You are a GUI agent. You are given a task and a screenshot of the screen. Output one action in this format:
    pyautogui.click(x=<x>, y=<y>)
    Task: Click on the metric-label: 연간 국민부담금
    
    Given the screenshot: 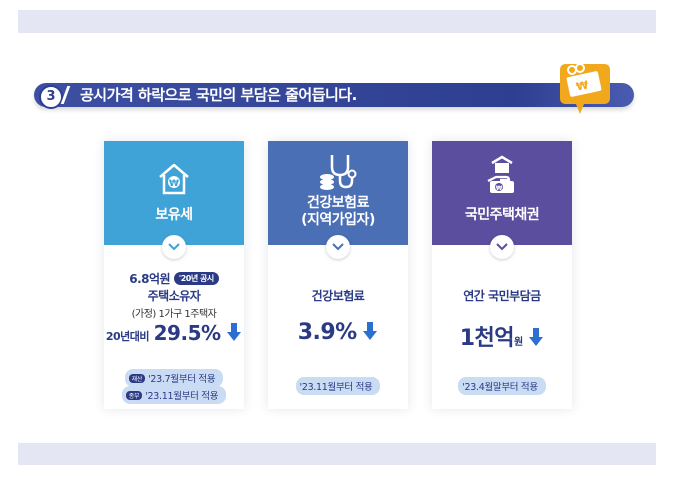 What is the action you would take?
    pyautogui.click(x=502, y=296)
    